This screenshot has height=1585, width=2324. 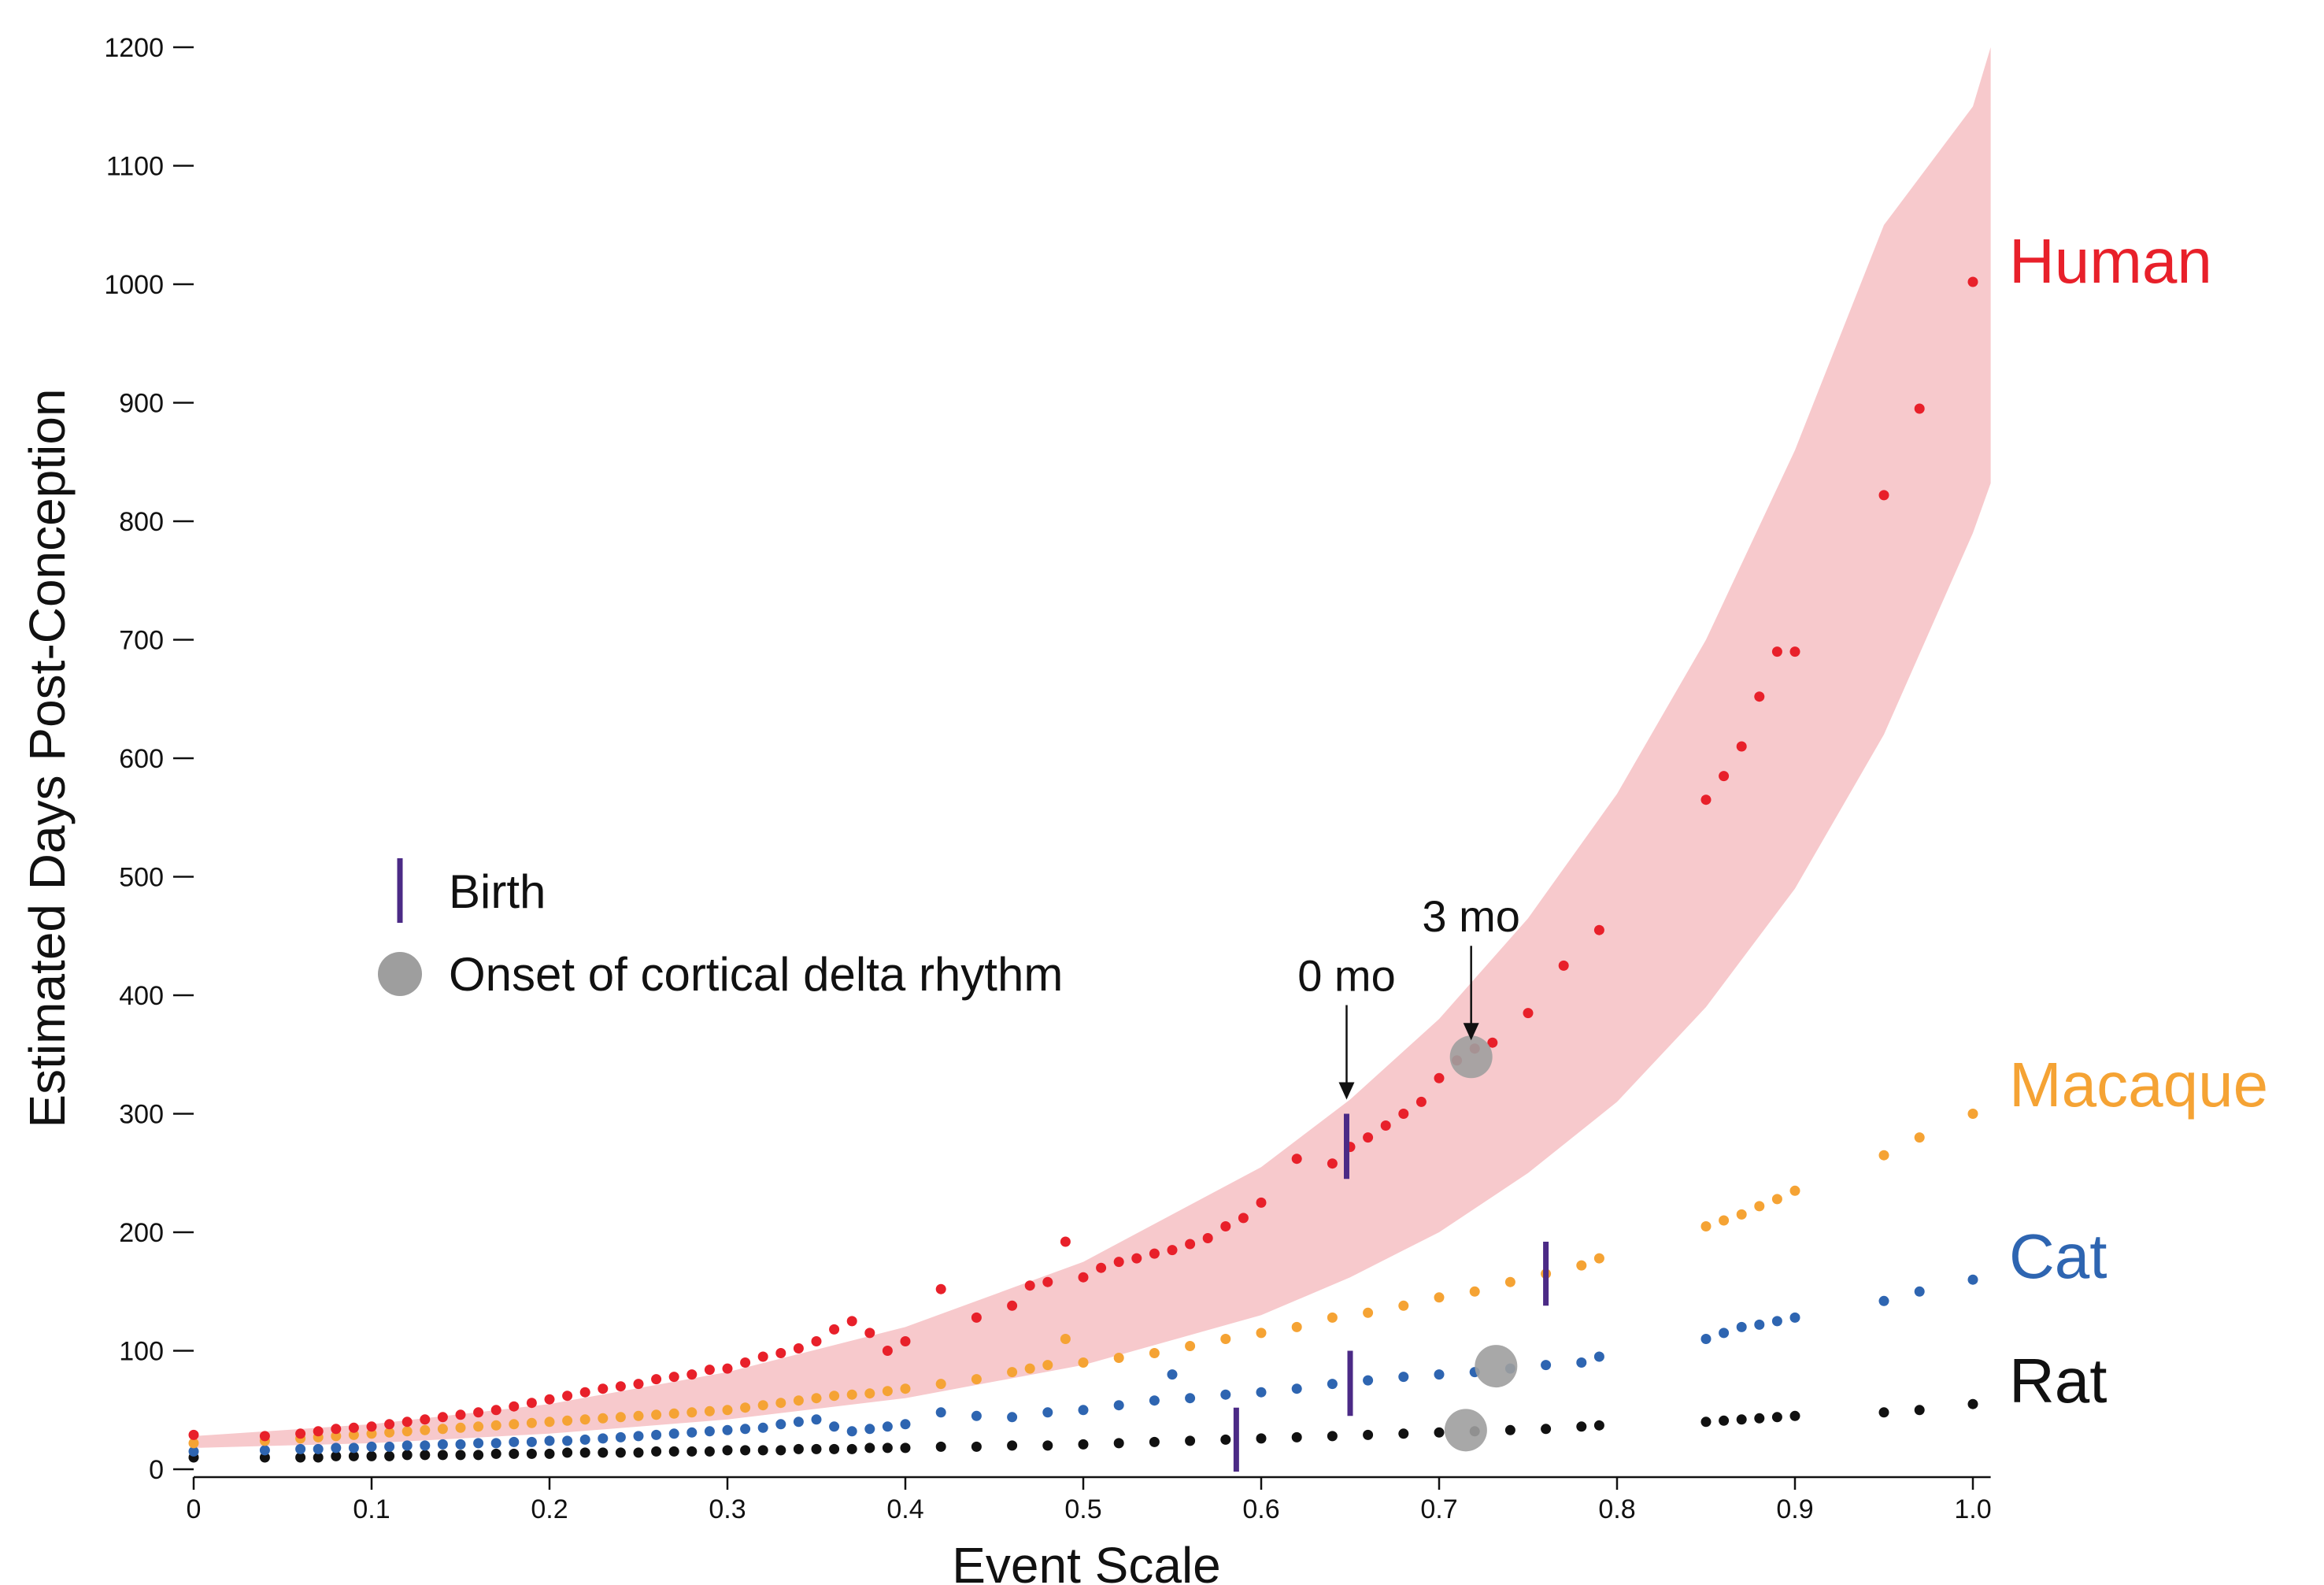 What do you see at coordinates (2110, 261) in the screenshot?
I see `species-label-human: Human` at bounding box center [2110, 261].